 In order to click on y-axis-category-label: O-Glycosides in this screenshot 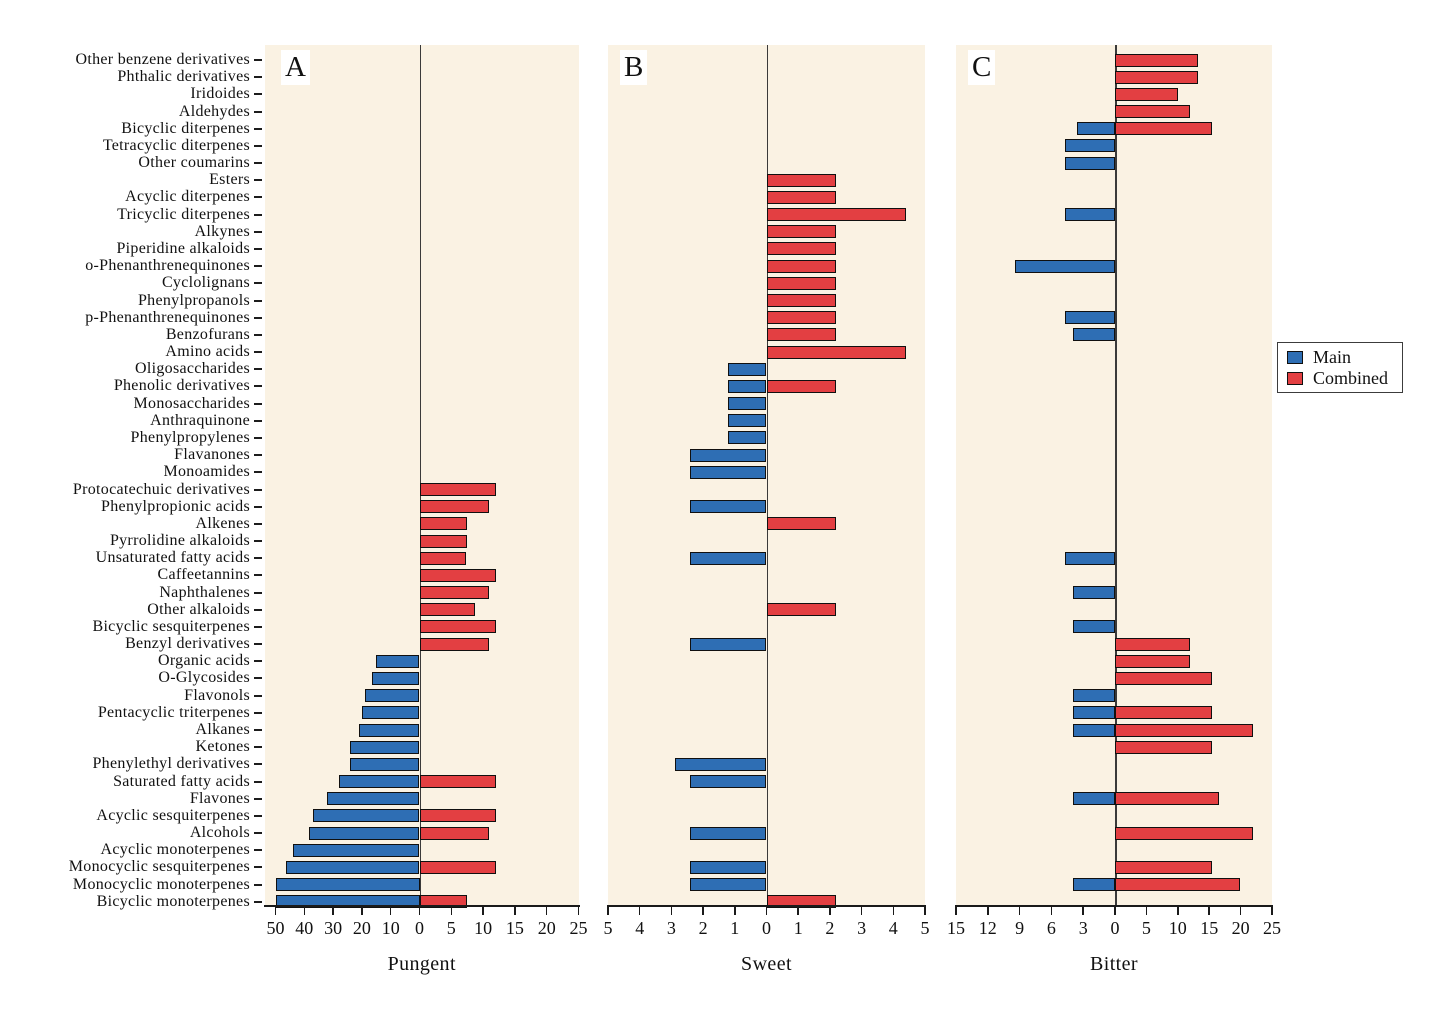, I will do `click(204, 678)`.